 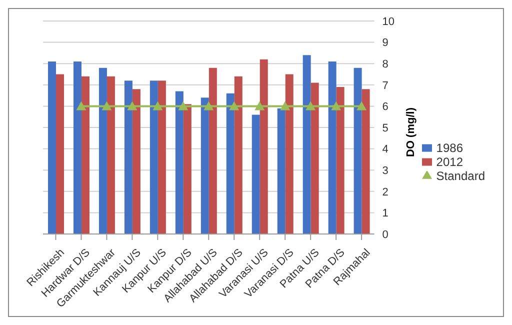 What do you see at coordinates (449, 147) in the screenshot?
I see `legend-label: 1986` at bounding box center [449, 147].